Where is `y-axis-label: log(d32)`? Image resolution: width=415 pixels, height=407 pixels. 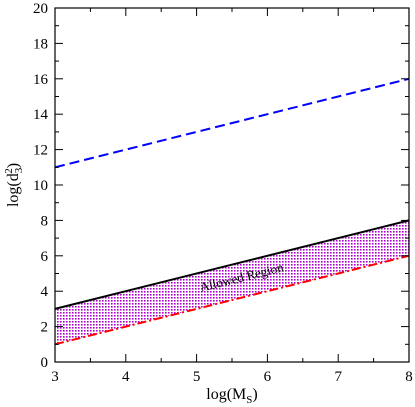
y-axis-label: log(d32) is located at coordinates (14, 185).